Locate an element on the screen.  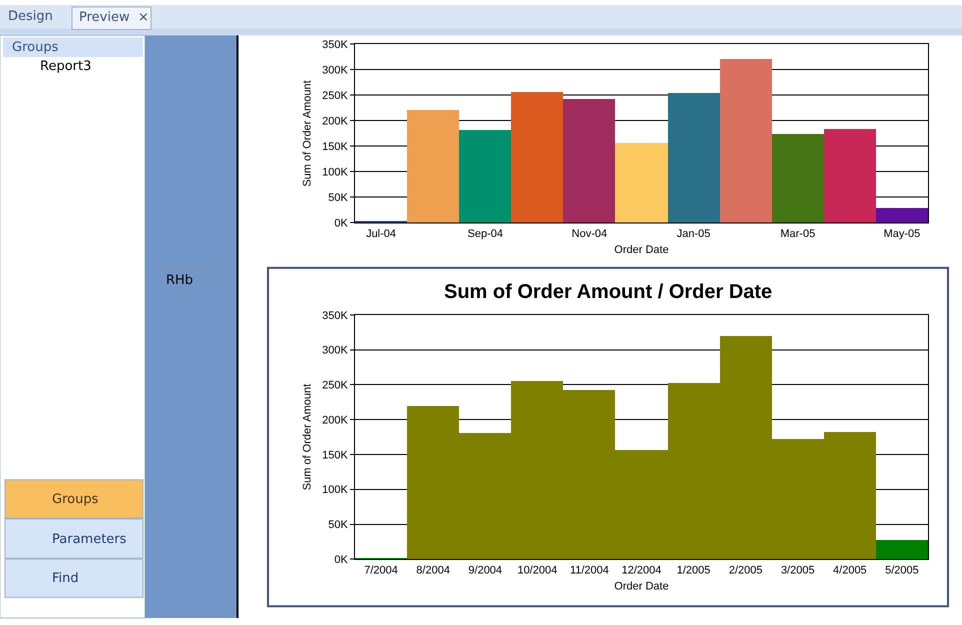
text: Design is located at coordinates (30, 16).